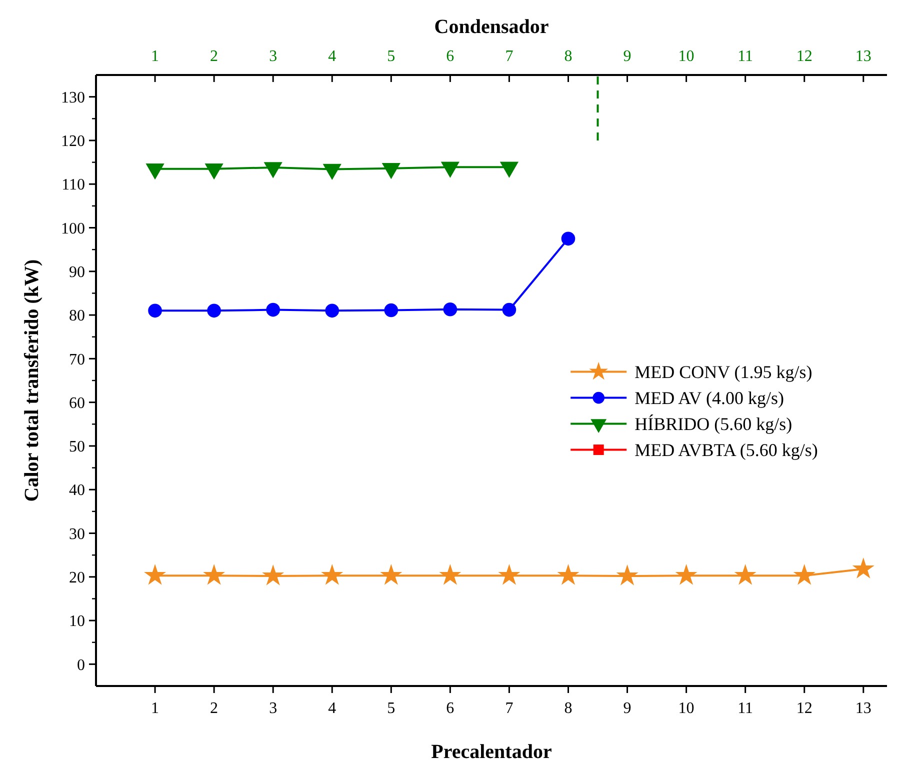 The image size is (901, 784). I want to click on x-tick-label: 11, so click(746, 56).